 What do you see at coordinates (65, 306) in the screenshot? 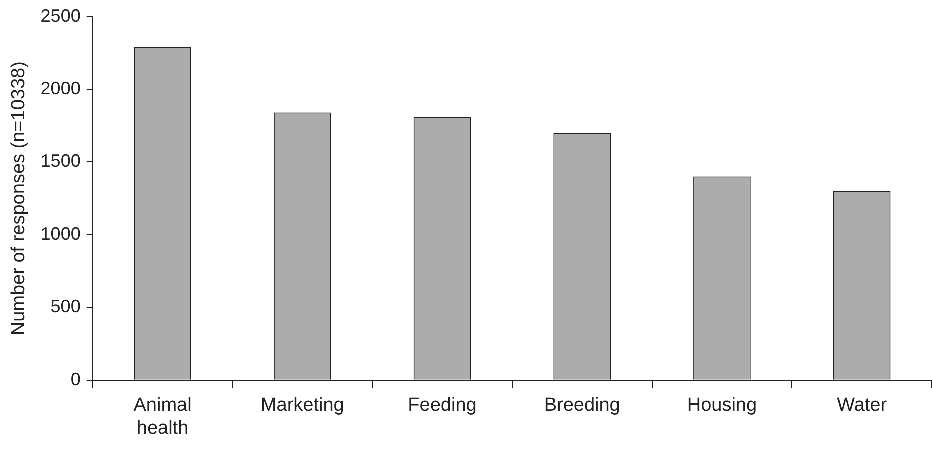
I see `y-tick-label: 500` at bounding box center [65, 306].